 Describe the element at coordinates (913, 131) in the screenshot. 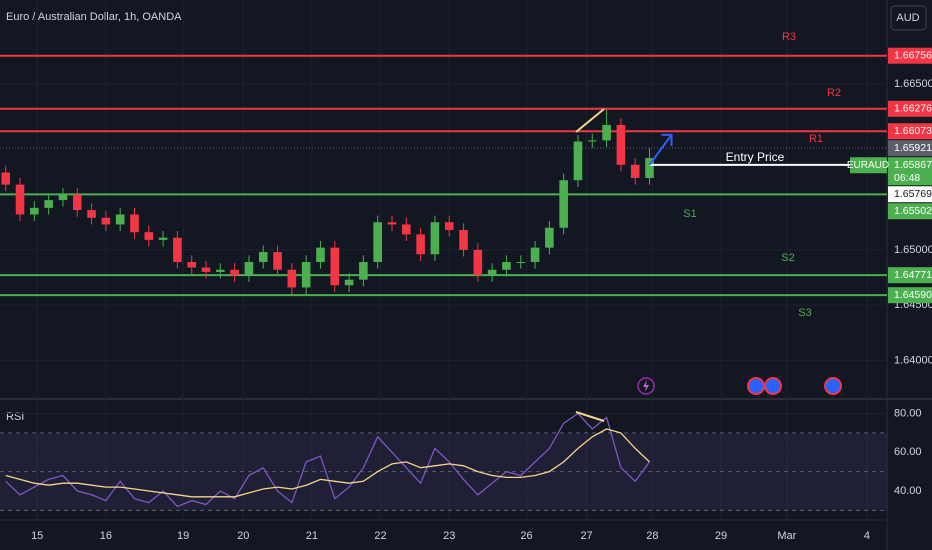

I see `price-label: 1.66073` at that location.